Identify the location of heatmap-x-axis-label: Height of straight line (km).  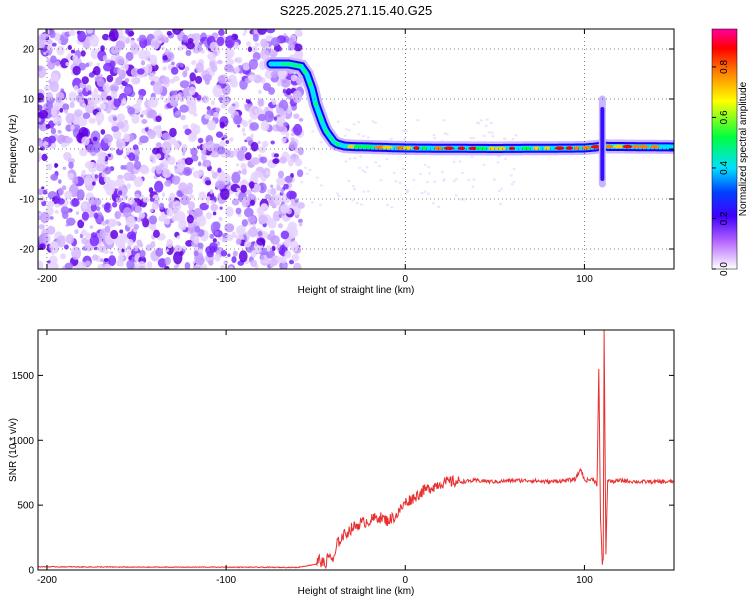
(356, 290).